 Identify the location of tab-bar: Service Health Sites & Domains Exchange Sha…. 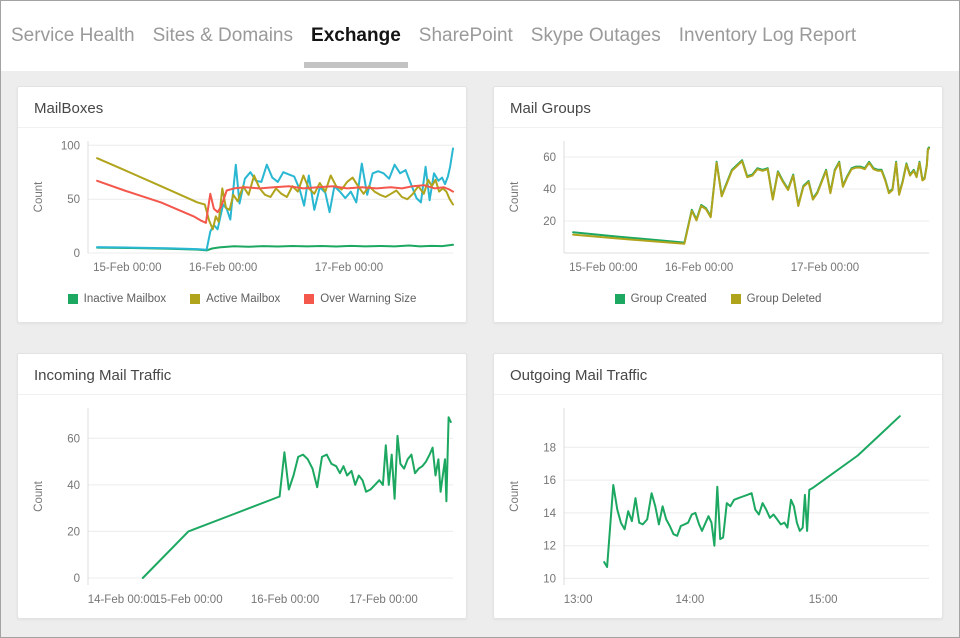
(480, 36).